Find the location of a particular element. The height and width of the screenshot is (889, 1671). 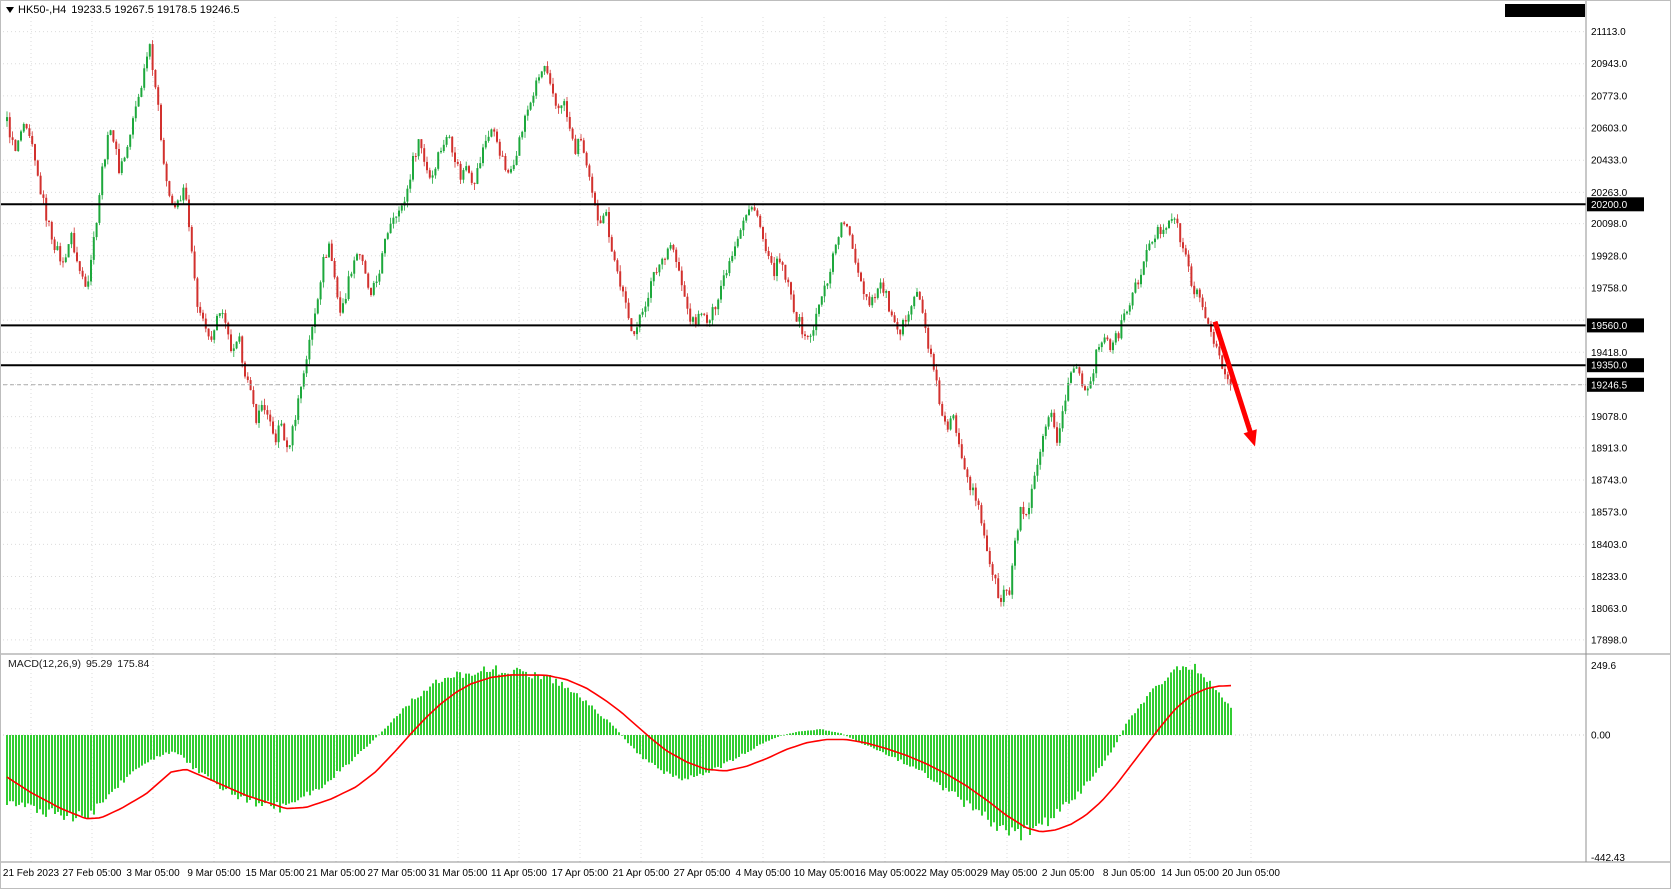

x-axis-label: 21 Apr 05:00 is located at coordinates (641, 873).